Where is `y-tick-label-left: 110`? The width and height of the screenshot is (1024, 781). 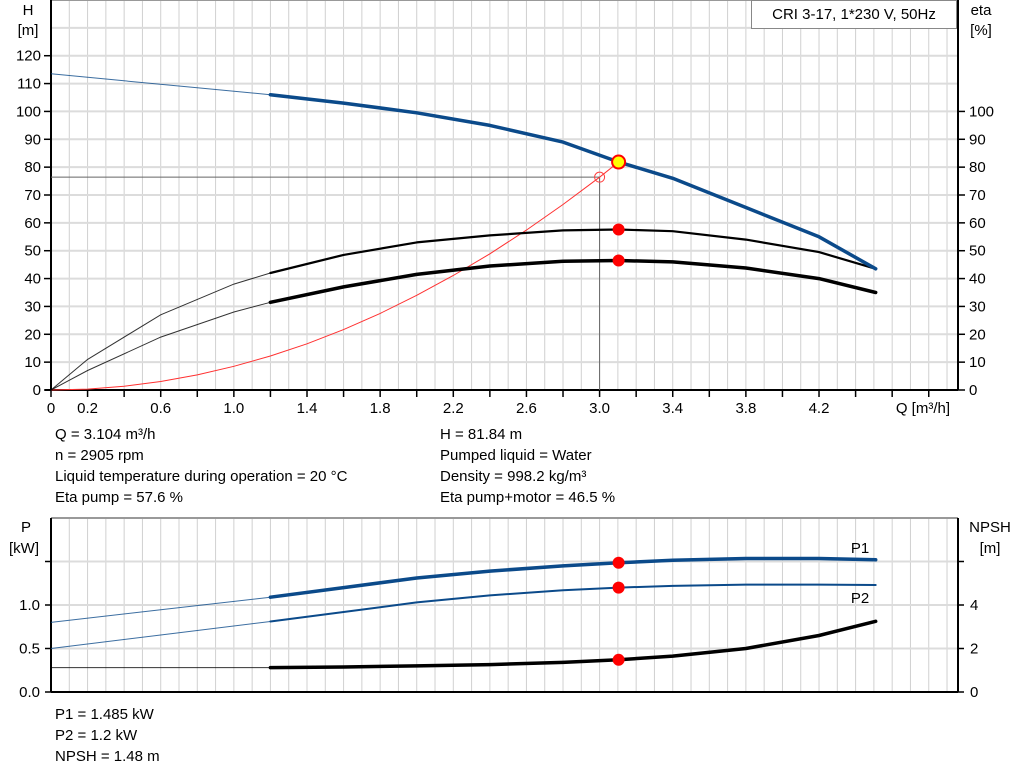 y-tick-label-left: 110 is located at coordinates (29, 84).